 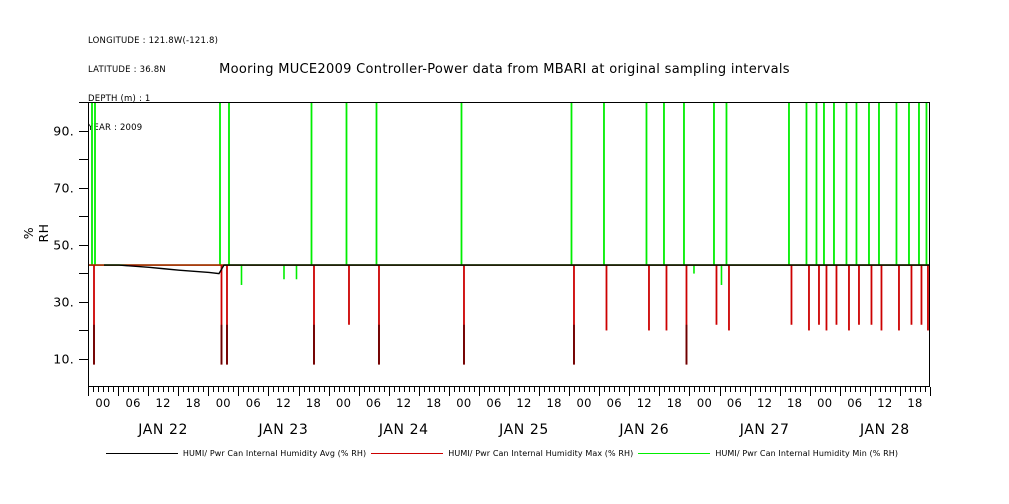 What do you see at coordinates (133, 403) in the screenshot?
I see `x-axis-hour-label: 06` at bounding box center [133, 403].